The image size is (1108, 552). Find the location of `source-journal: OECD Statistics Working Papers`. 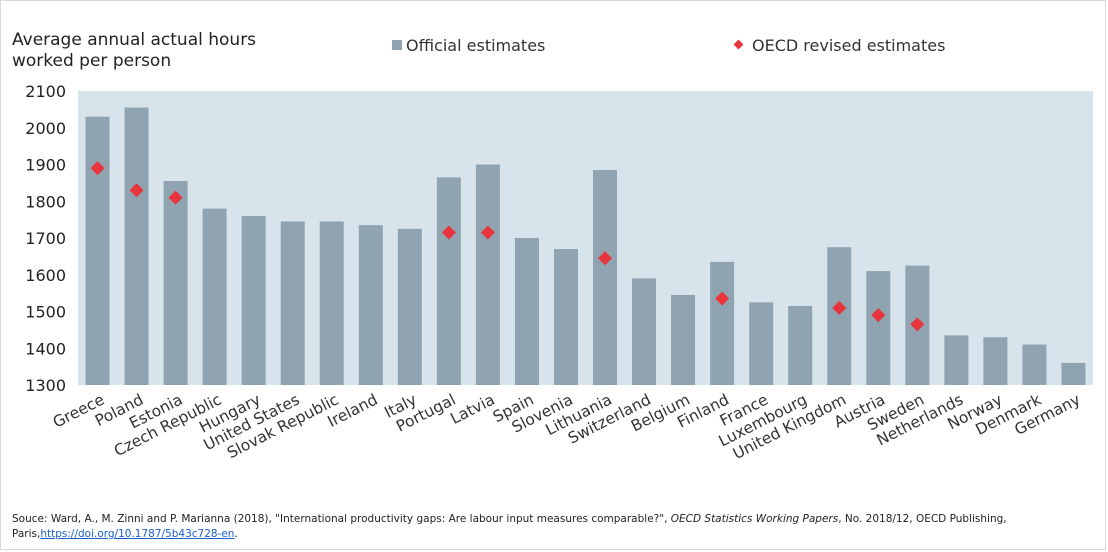

source-journal: OECD Statistics Working Papers is located at coordinates (754, 519).